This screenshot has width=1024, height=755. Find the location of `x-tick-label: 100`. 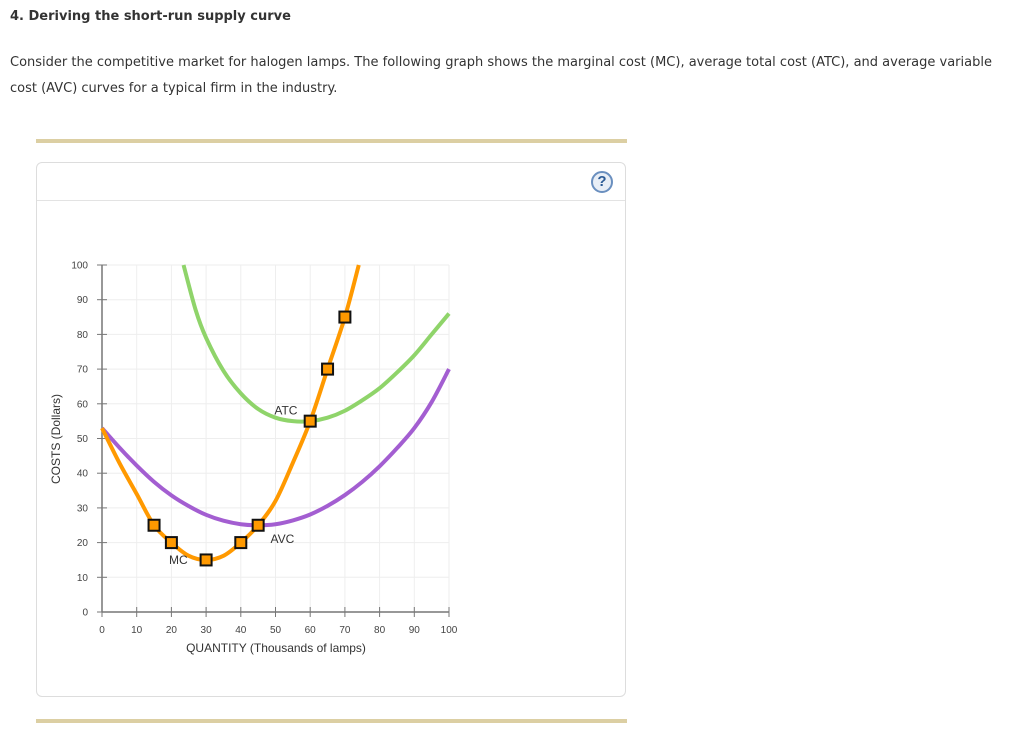

x-tick-label: 100 is located at coordinates (449, 630).